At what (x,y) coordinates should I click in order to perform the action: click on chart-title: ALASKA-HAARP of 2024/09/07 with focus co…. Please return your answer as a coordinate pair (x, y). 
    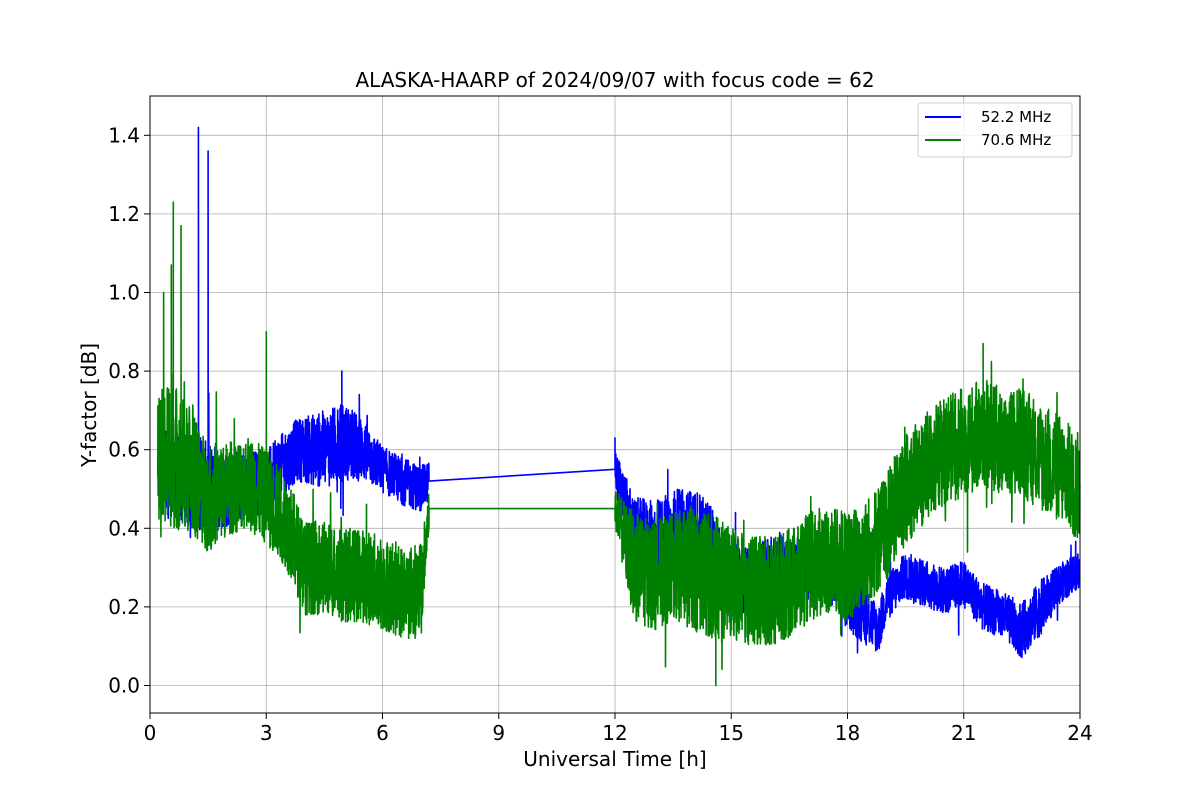
    Looking at the image, I should click on (614, 80).